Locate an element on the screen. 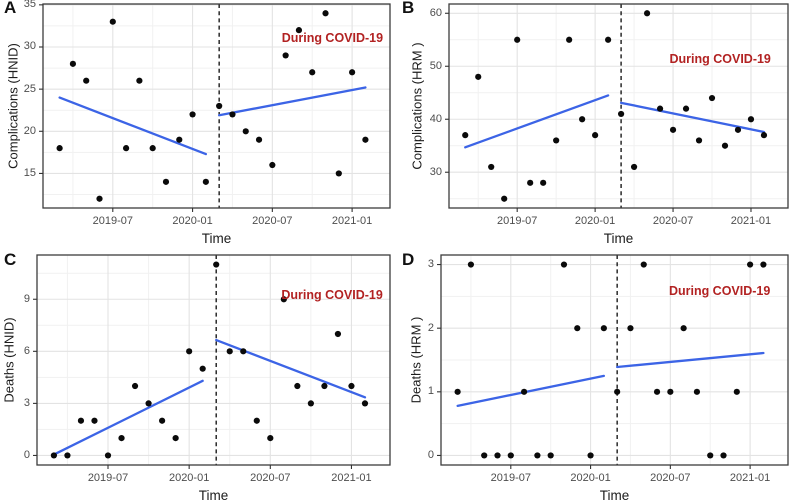 The width and height of the screenshot is (796, 504). y-tick-label: 2 is located at coordinates (430, 327).